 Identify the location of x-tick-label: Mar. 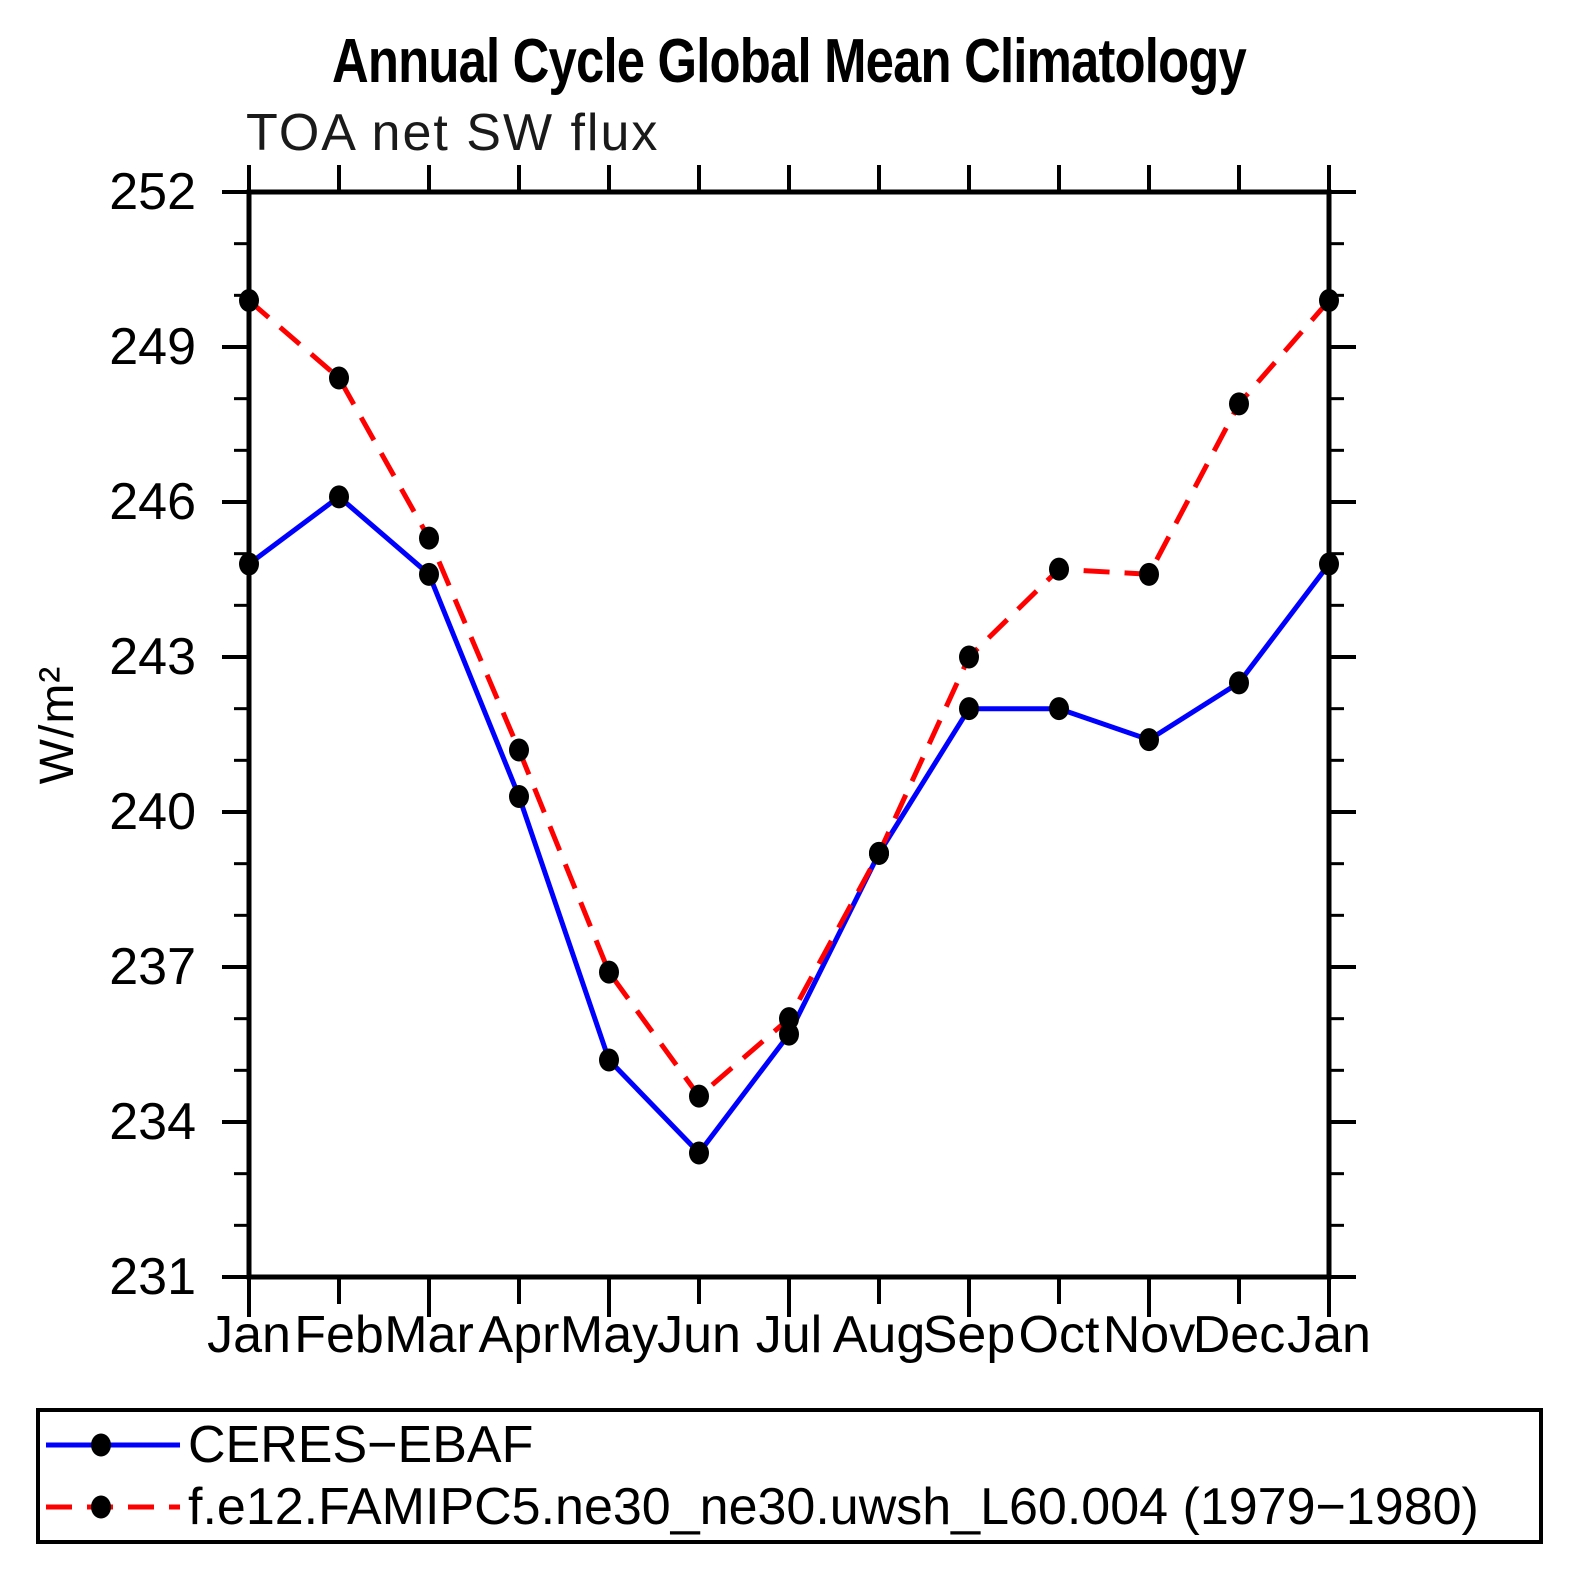
(429, 1335).